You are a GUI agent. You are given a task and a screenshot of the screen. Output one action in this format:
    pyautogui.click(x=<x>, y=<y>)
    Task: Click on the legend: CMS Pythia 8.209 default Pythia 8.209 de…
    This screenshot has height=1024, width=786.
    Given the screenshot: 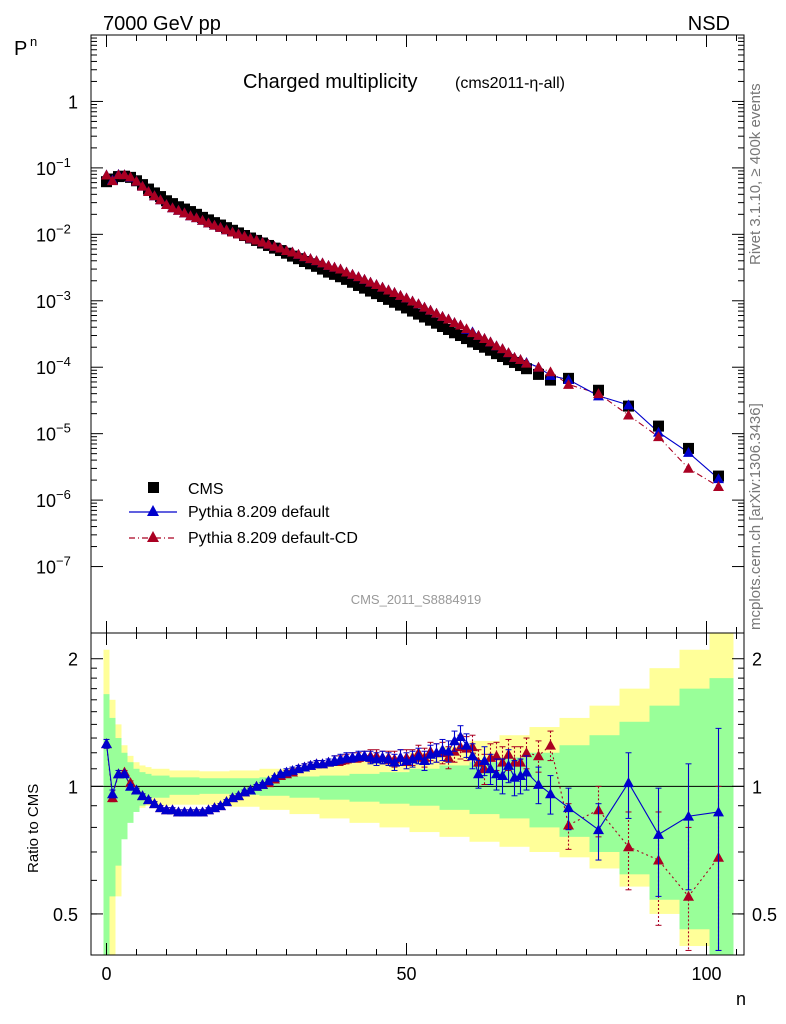 What is the action you would take?
    pyautogui.click(x=243, y=514)
    